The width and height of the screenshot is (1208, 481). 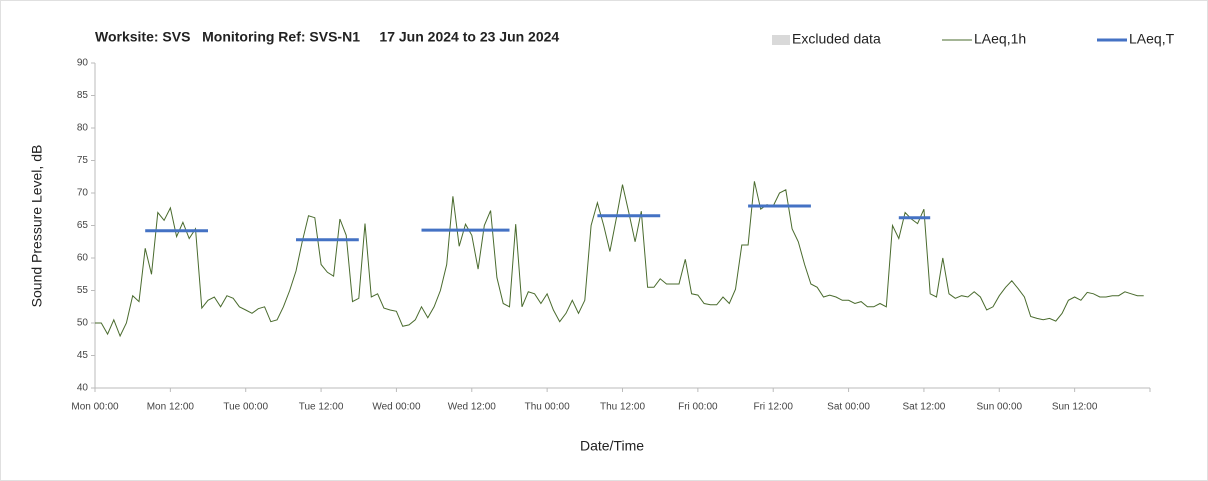 What do you see at coordinates (245, 407) in the screenshot?
I see `x-tick-label: Tue 00:00` at bounding box center [245, 407].